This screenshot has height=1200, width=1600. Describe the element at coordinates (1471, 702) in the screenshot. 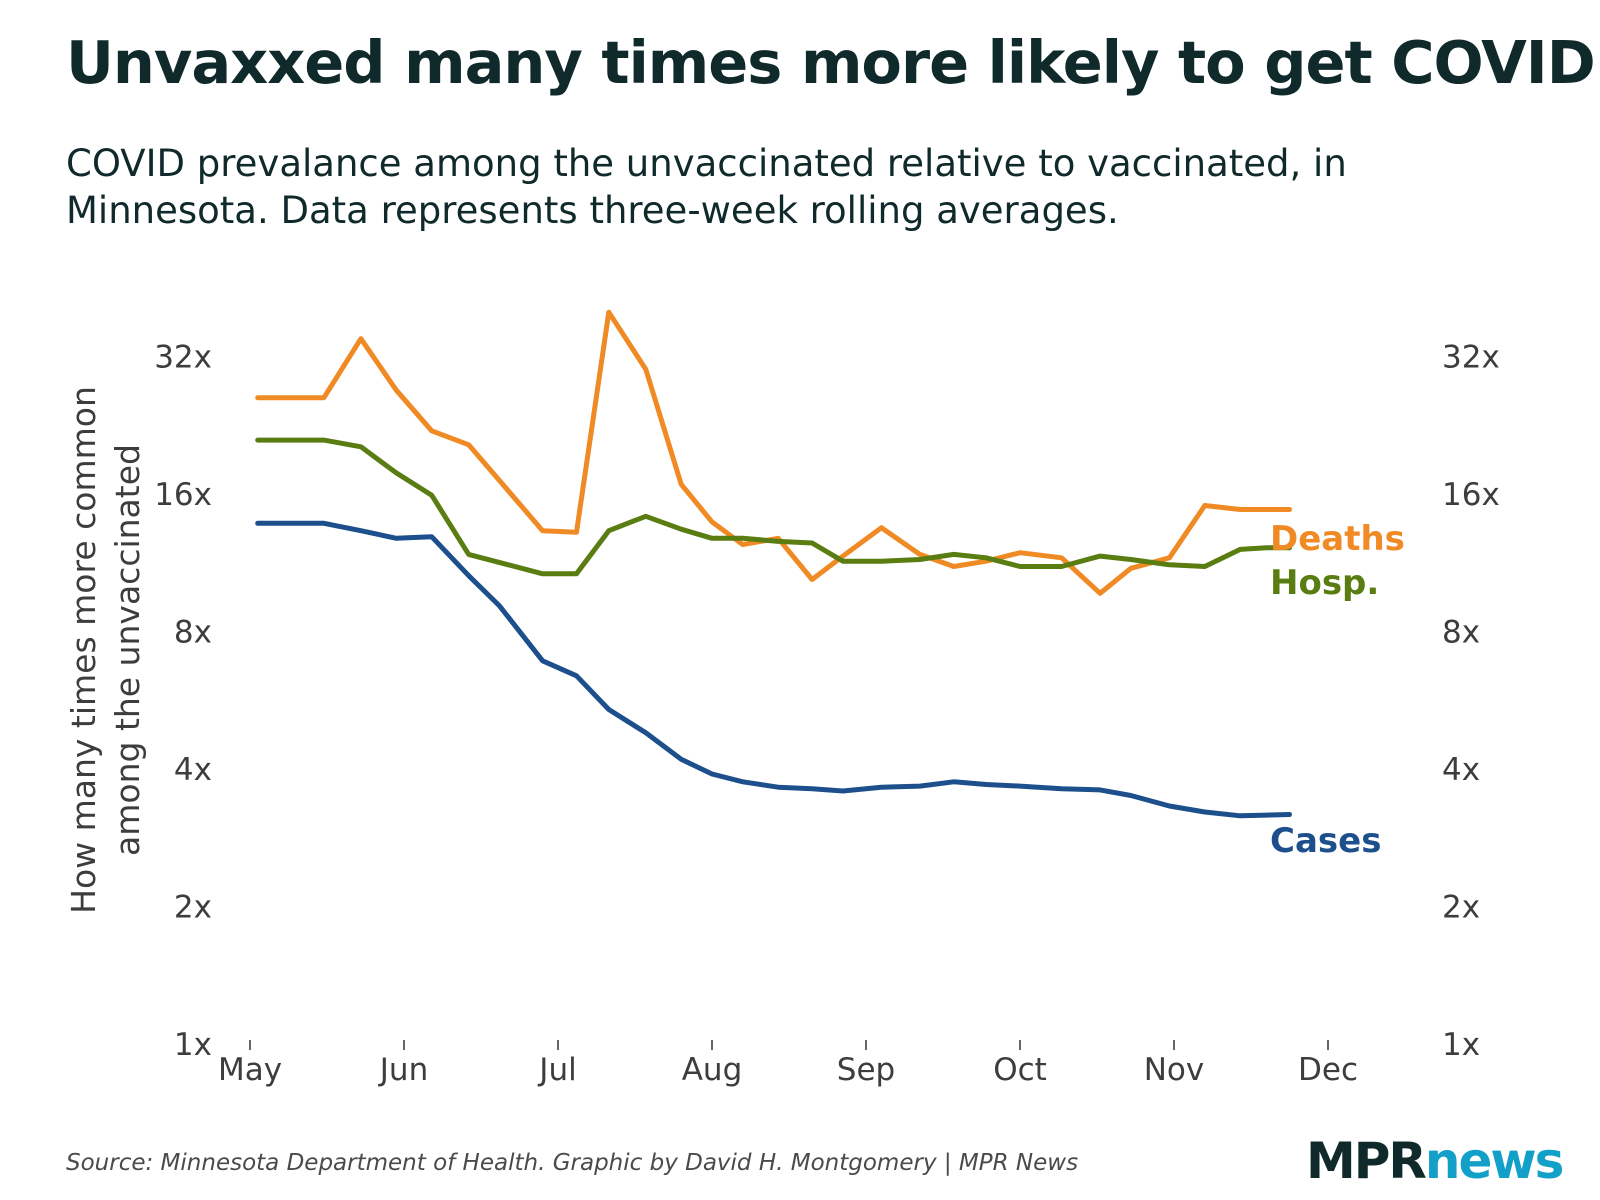

I see `y-axis-right: 1x 2x 4x 8x 16x 32x` at that location.